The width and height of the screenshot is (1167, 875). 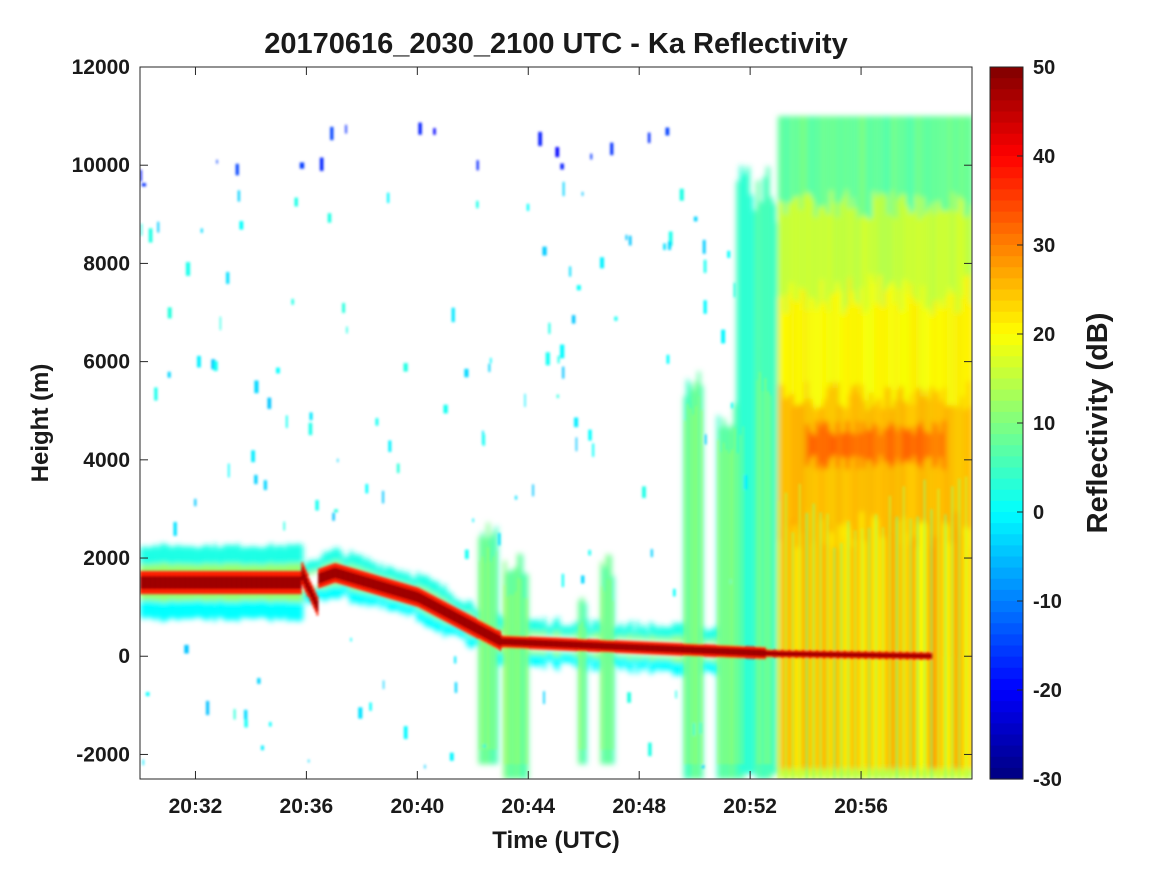 What do you see at coordinates (1038, 513) in the screenshot?
I see `colorbar-tick-label: 0` at bounding box center [1038, 513].